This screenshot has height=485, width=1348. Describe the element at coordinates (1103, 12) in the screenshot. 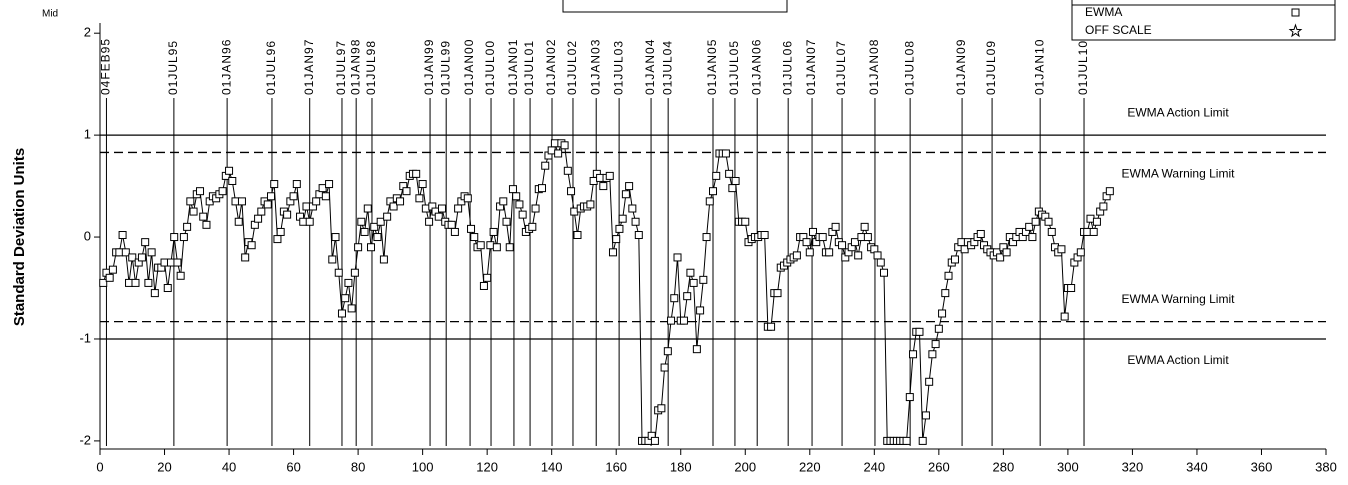

I see `legend-label: EWMA` at that location.